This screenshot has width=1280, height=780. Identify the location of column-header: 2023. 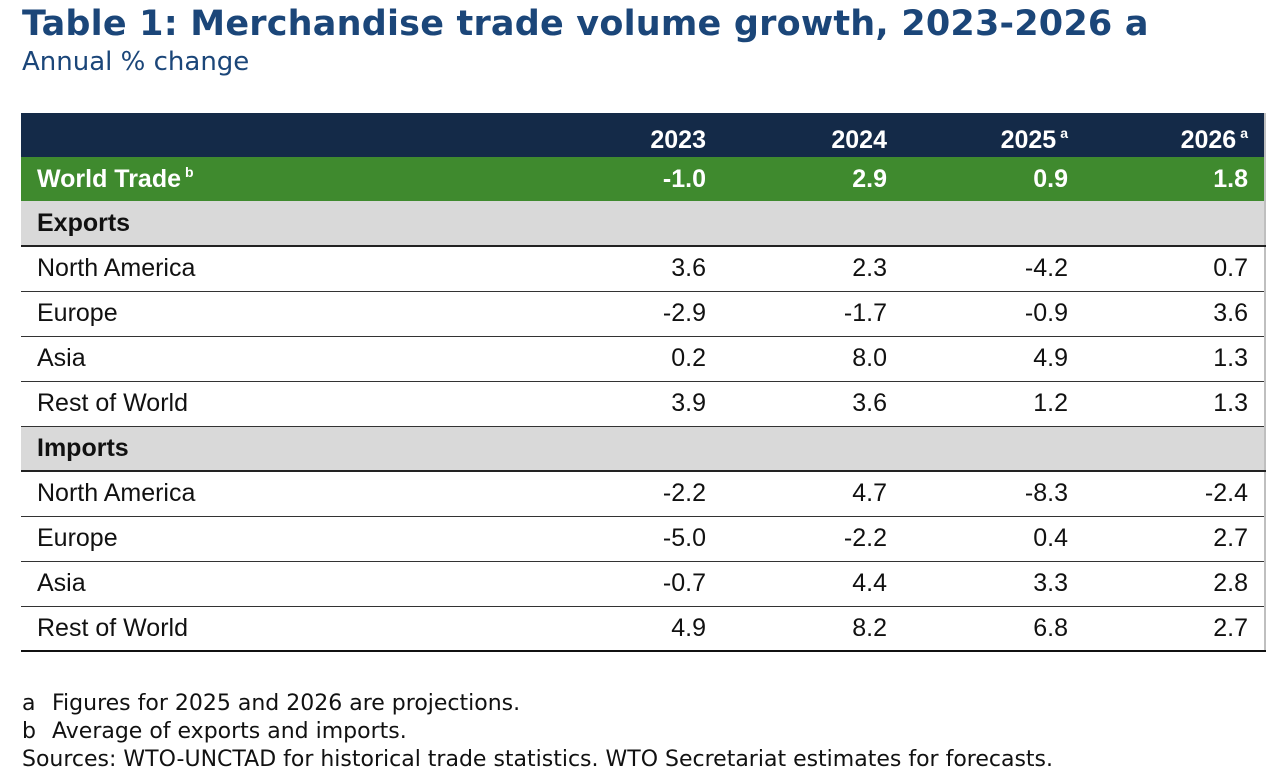
(631, 135).